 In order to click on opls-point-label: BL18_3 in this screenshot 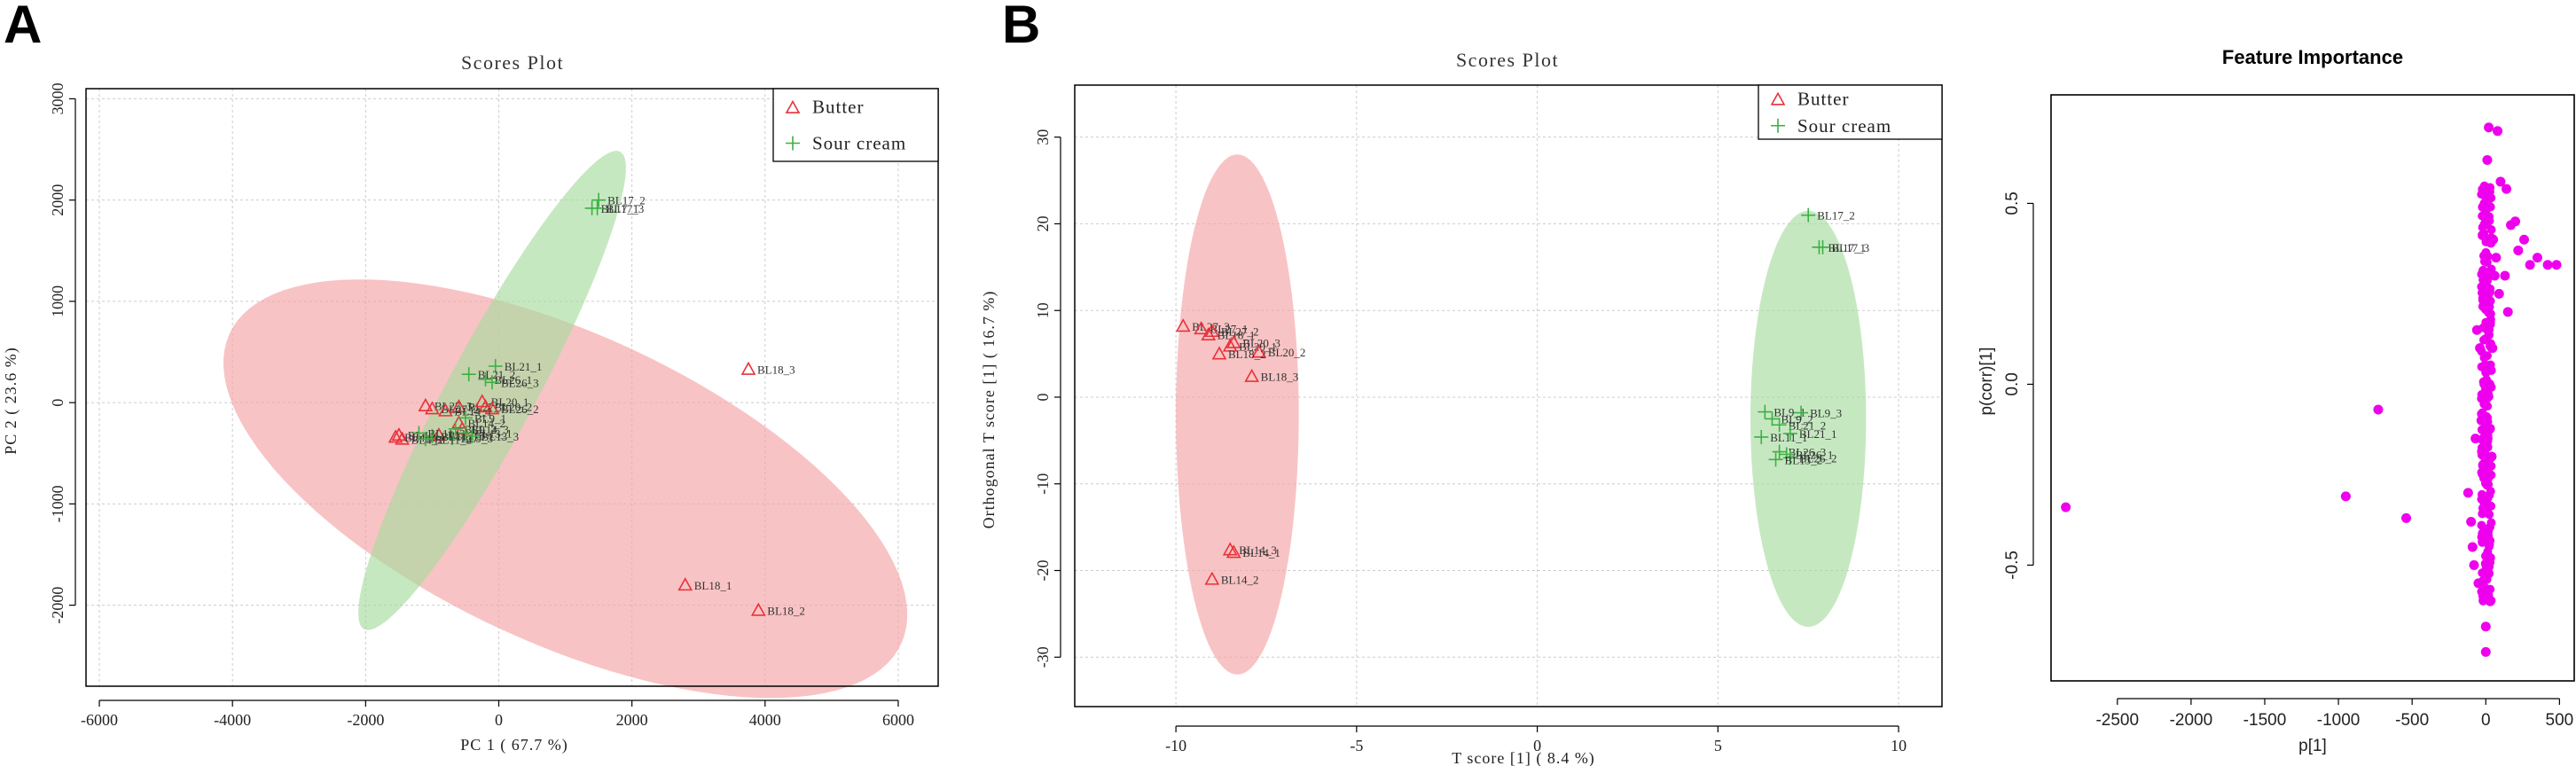, I will do `click(1280, 378)`.